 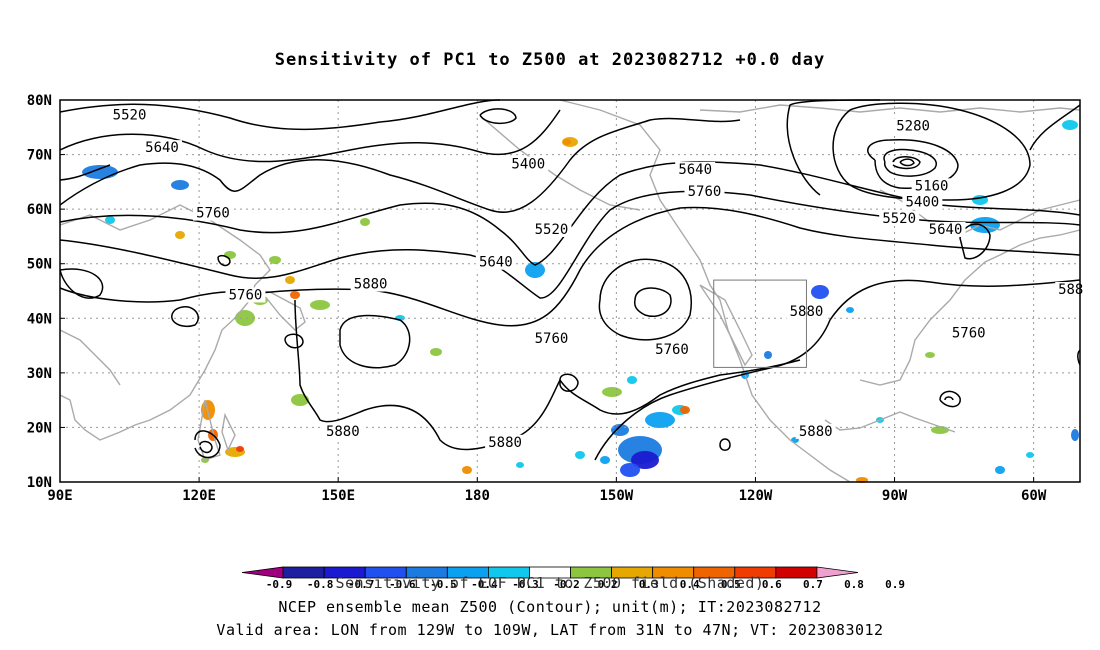 What do you see at coordinates (39, 265) in the screenshot?
I see `latitude-label: 50N` at bounding box center [39, 265].